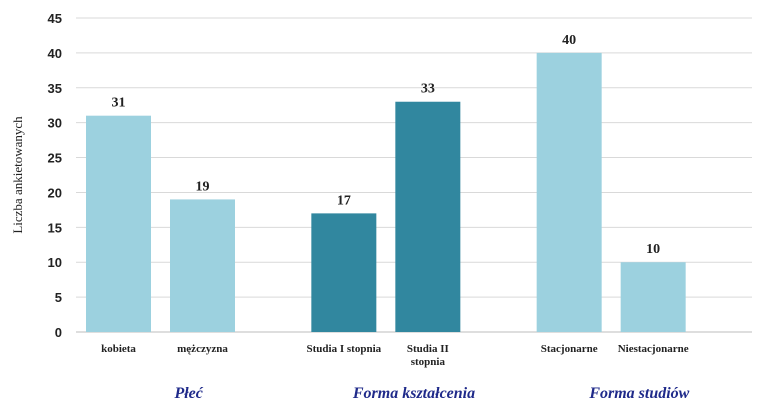  Describe the element at coordinates (55, 175) in the screenshot. I see `y-axis-ticks: 0 5 10 15 20 25 30 35 40 45` at that location.